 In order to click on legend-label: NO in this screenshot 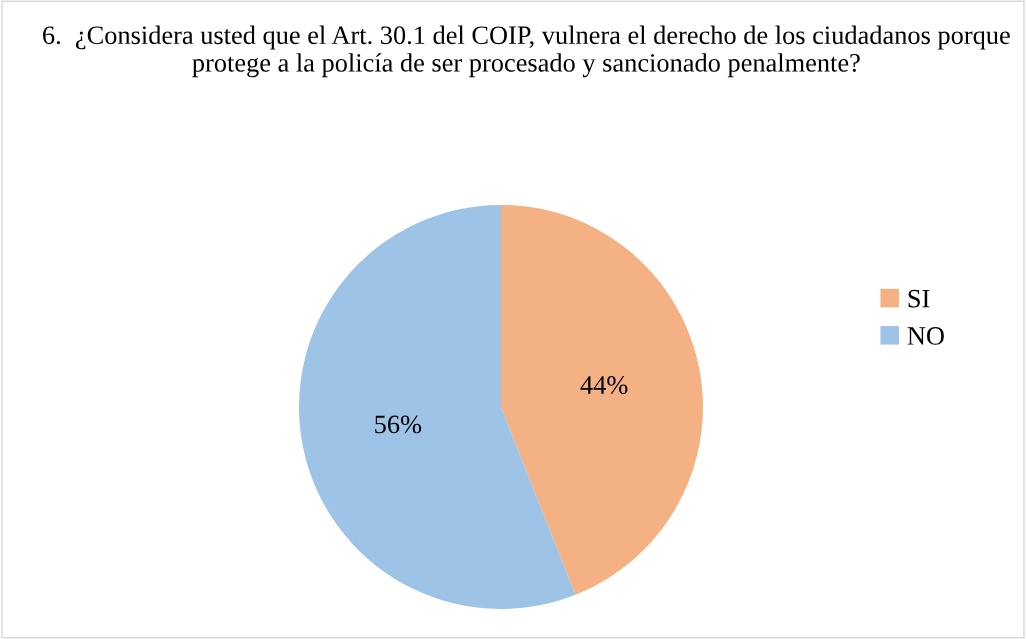, I will do `click(925, 336)`.